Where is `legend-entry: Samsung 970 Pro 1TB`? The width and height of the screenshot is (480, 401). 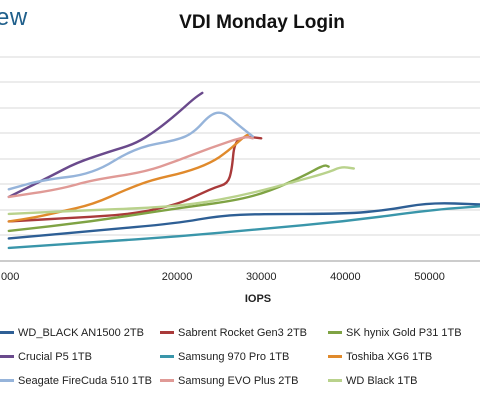 legend-entry: Samsung 970 Pro 1TB is located at coordinates (224, 359).